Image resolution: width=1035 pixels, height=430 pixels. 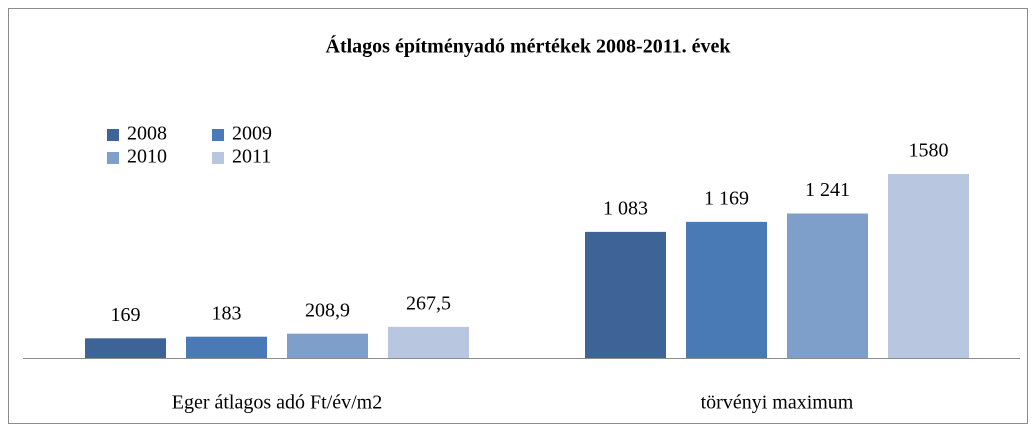 What do you see at coordinates (327, 310) in the screenshot?
I see `value-label: 208,9` at bounding box center [327, 310].